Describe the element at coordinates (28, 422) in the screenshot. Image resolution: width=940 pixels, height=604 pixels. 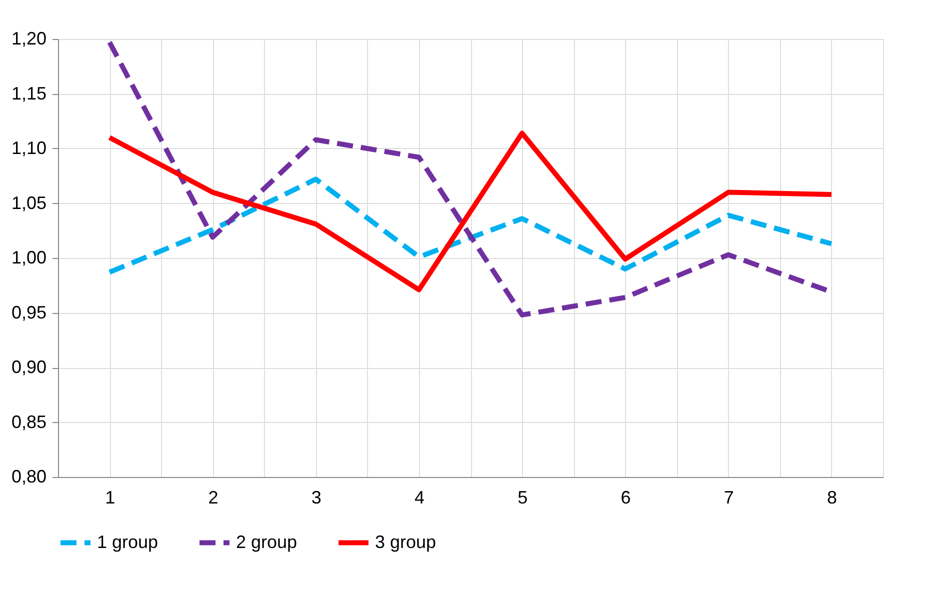
I see `y-tick-label: 0,85` at that location.